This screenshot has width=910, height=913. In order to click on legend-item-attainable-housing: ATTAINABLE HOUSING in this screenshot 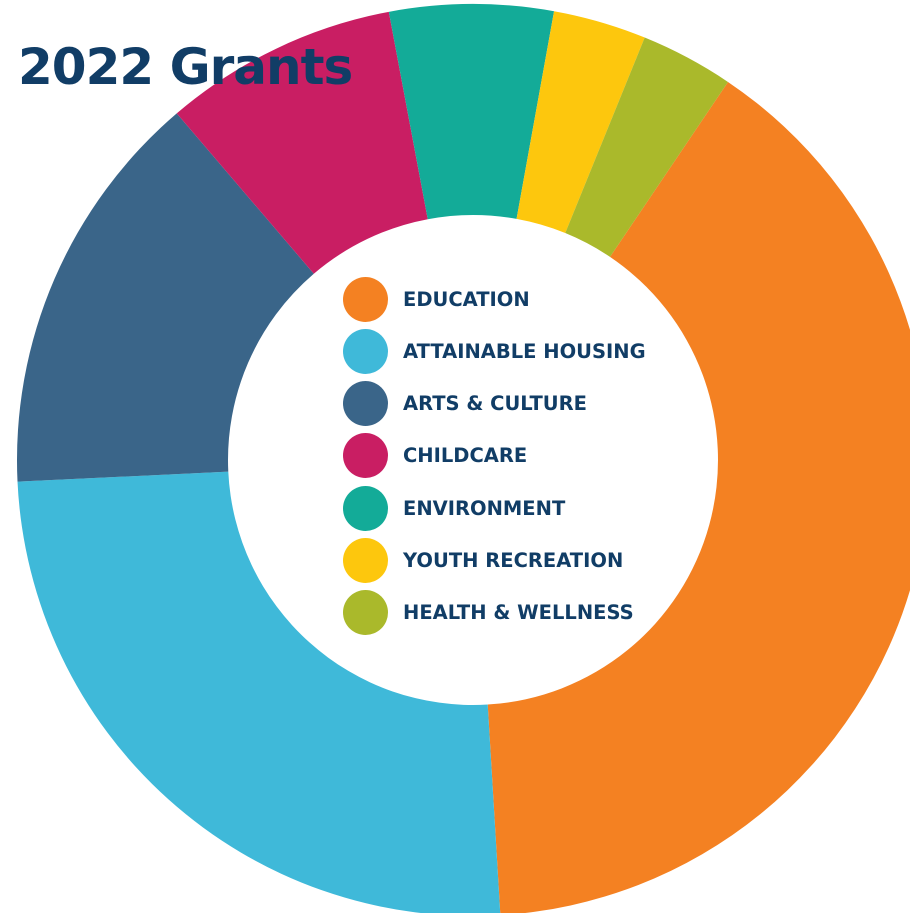, I will do `click(494, 351)`.